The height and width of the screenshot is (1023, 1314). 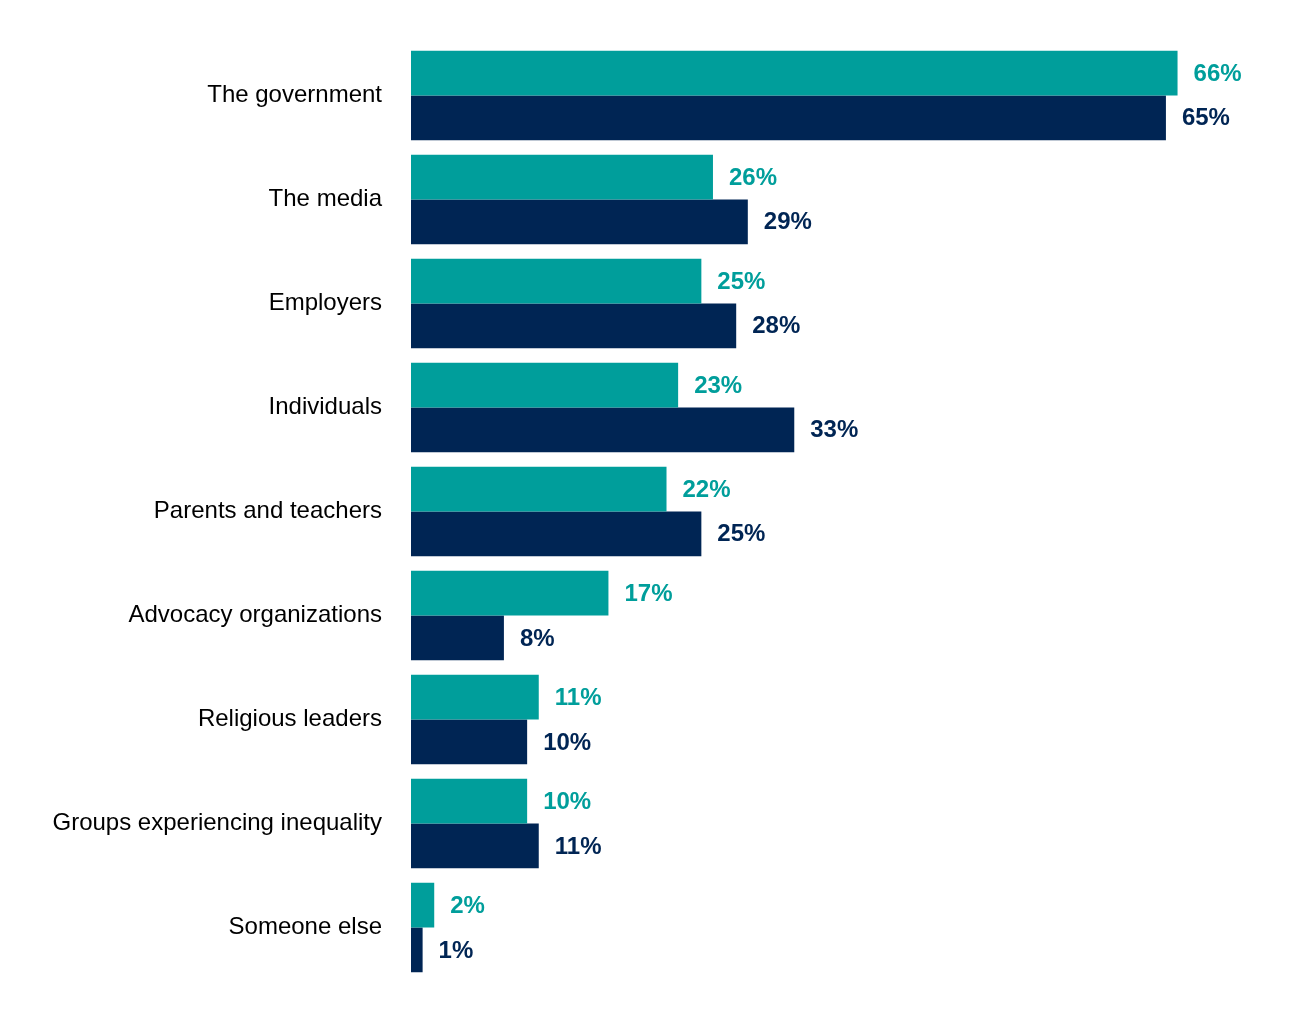 What do you see at coordinates (255, 614) in the screenshot?
I see `y-tick-label: Advocacy organizations` at bounding box center [255, 614].